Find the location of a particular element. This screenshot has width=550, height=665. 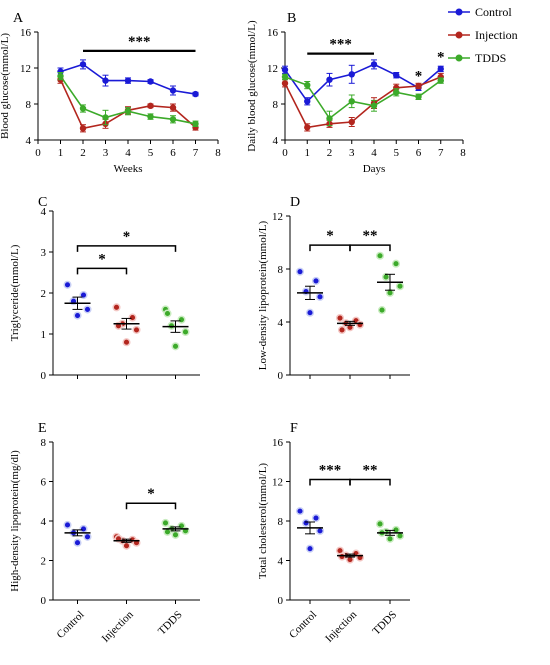

x-tick-label: 6 is located at coordinates (173, 153).